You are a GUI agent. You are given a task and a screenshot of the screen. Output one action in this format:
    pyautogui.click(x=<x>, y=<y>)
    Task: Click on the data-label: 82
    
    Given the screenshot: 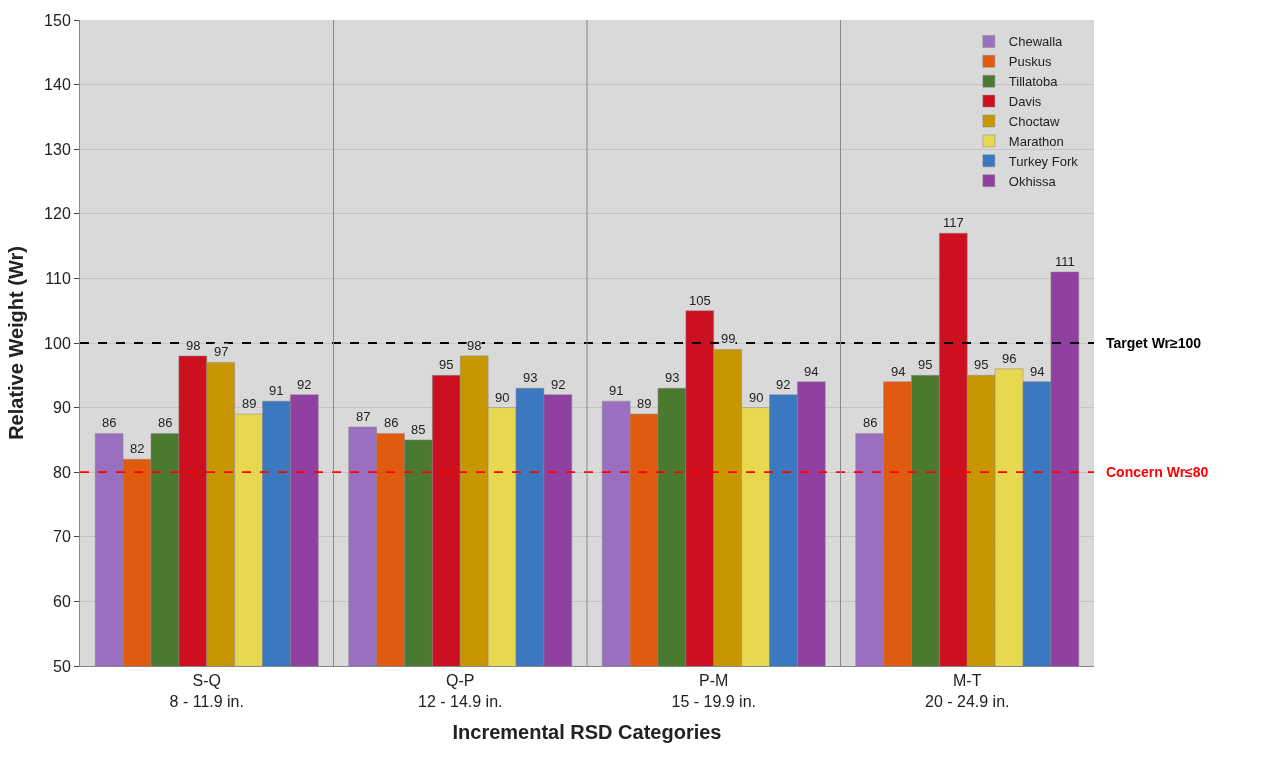 What is the action you would take?
    pyautogui.click(x=137, y=448)
    